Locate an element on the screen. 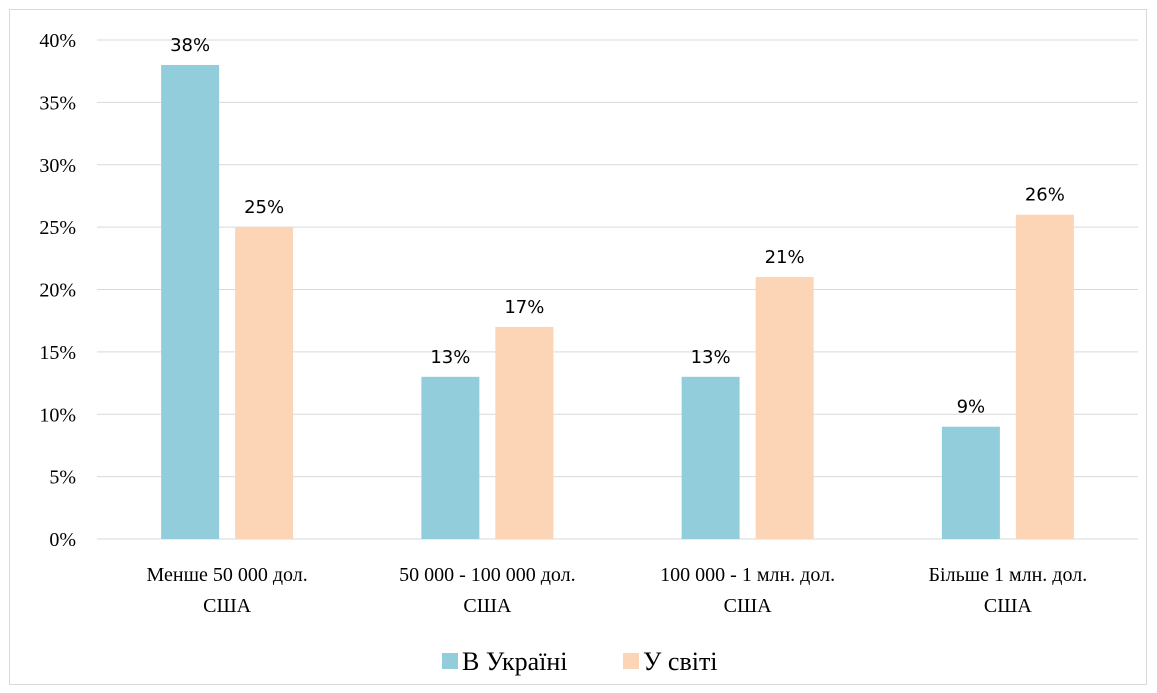  x-category-label: 100 000 - 1 млн. дол. is located at coordinates (747, 575).